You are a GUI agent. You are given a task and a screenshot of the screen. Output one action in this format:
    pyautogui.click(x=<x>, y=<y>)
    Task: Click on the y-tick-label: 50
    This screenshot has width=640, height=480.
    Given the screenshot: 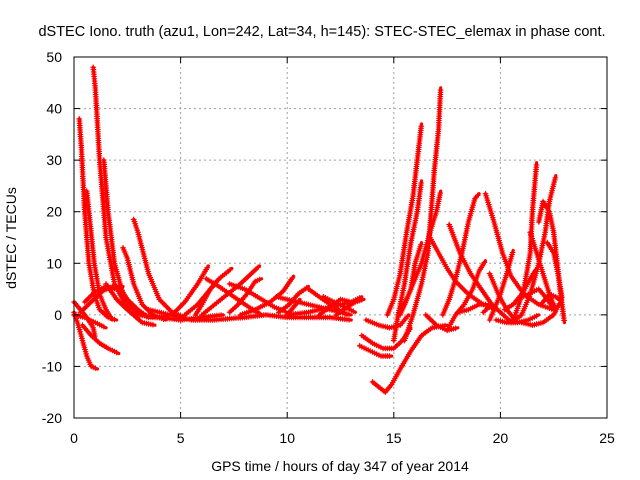 What is the action you would take?
    pyautogui.click(x=54, y=57)
    